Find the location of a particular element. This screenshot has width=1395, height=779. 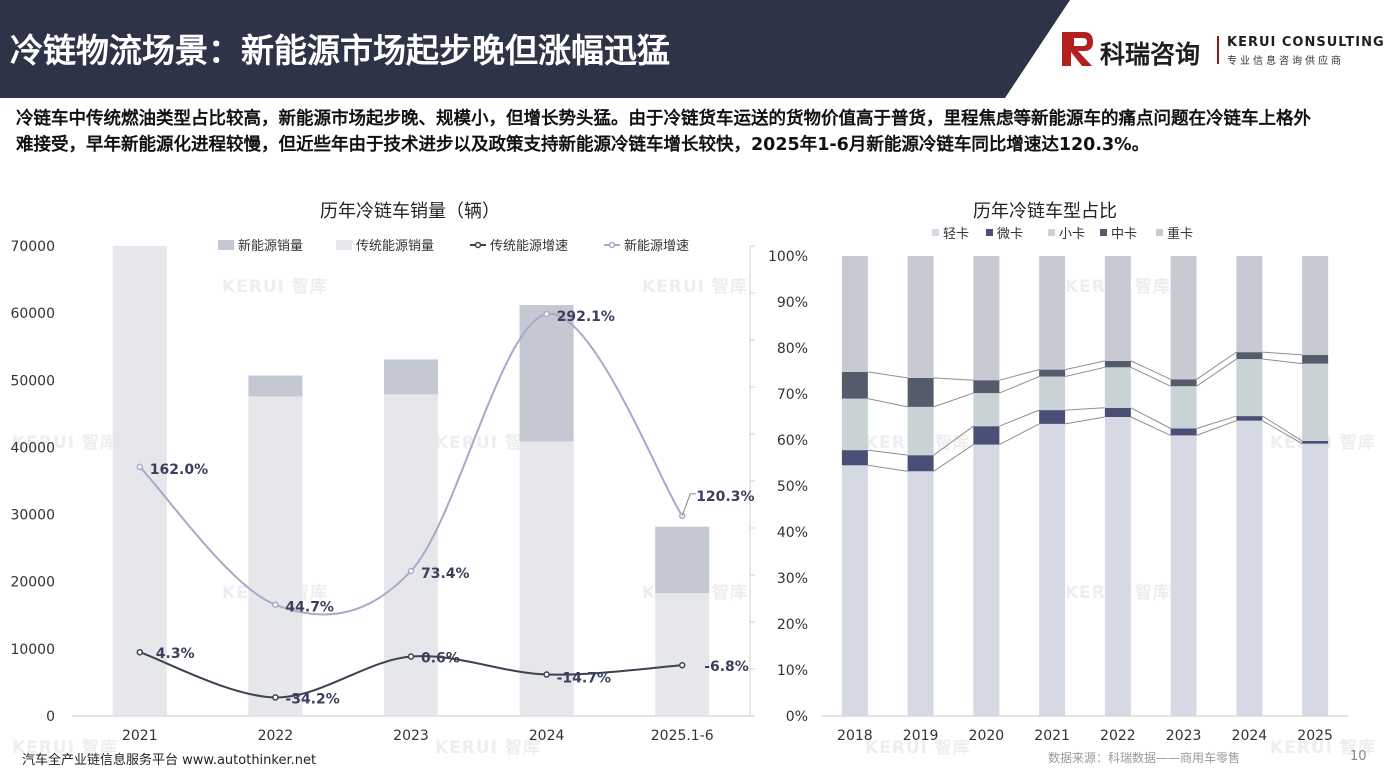

share-chart-title: 历年冷链车型占比 is located at coordinates (1045, 211).